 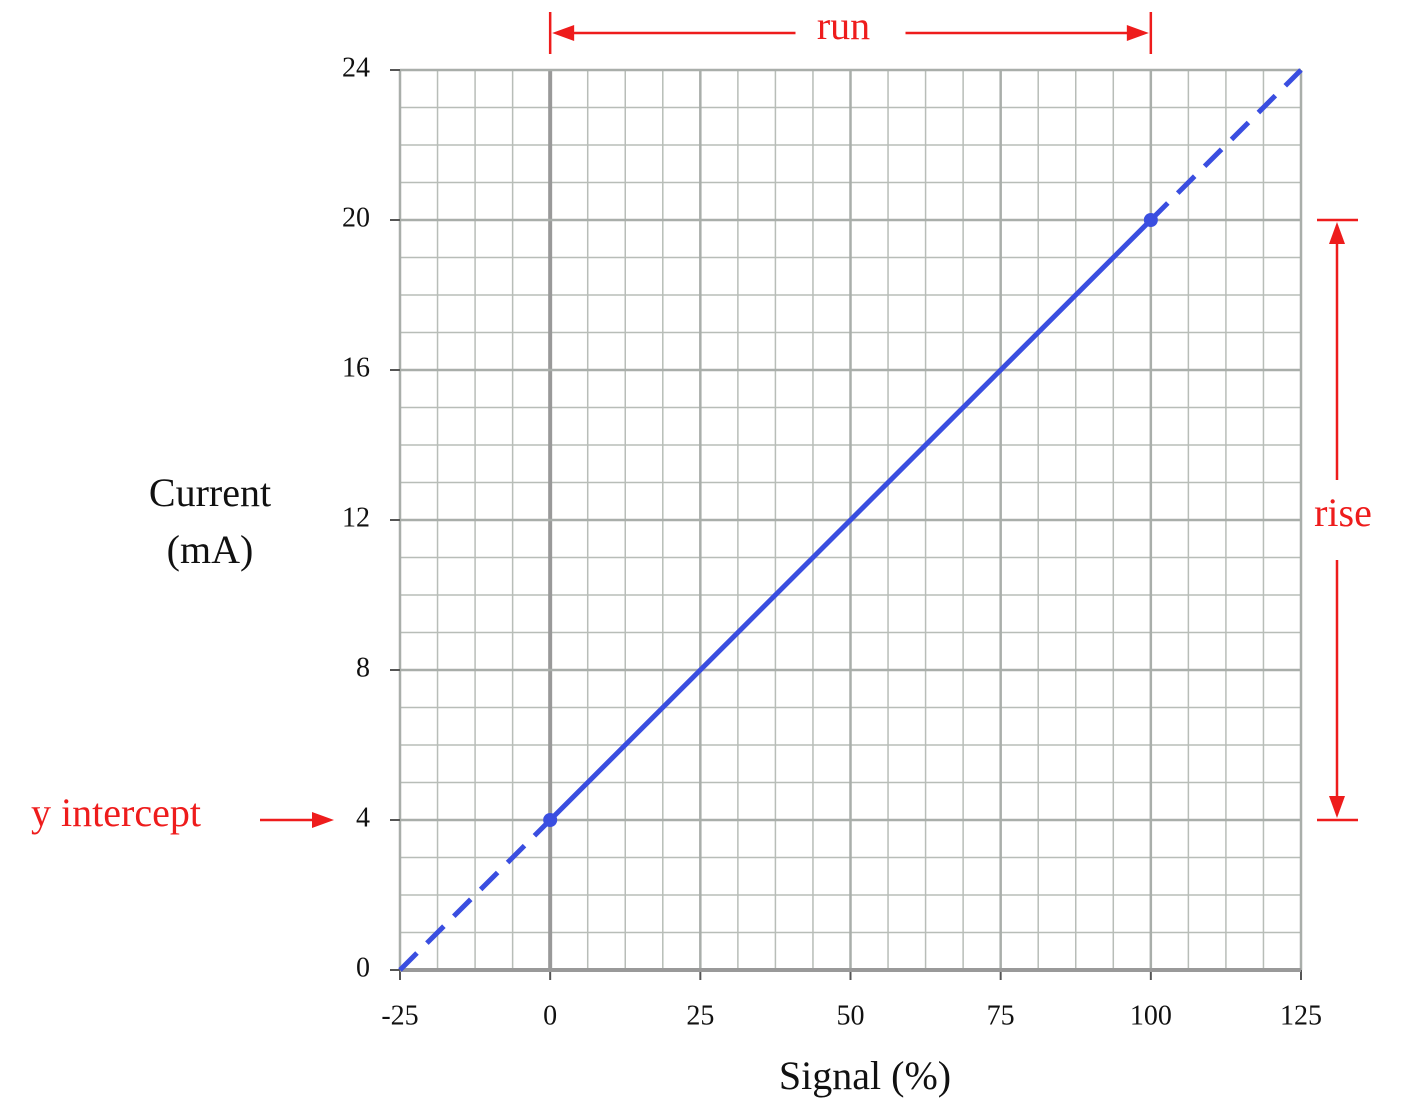 I want to click on y-tick-label: 0, so click(x=363, y=967).